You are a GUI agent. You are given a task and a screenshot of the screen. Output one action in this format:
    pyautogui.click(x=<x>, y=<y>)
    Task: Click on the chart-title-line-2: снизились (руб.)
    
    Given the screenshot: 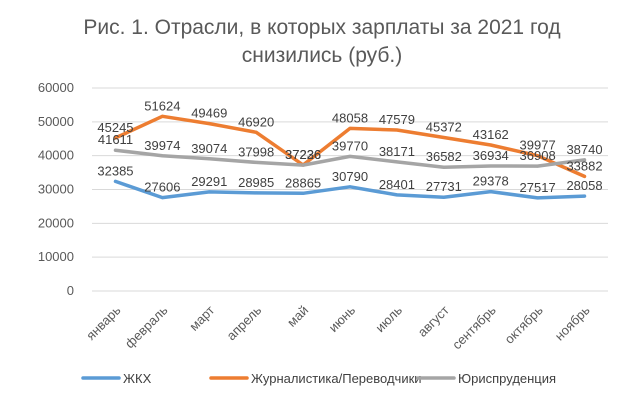 What is the action you would take?
    pyautogui.click(x=322, y=55)
    